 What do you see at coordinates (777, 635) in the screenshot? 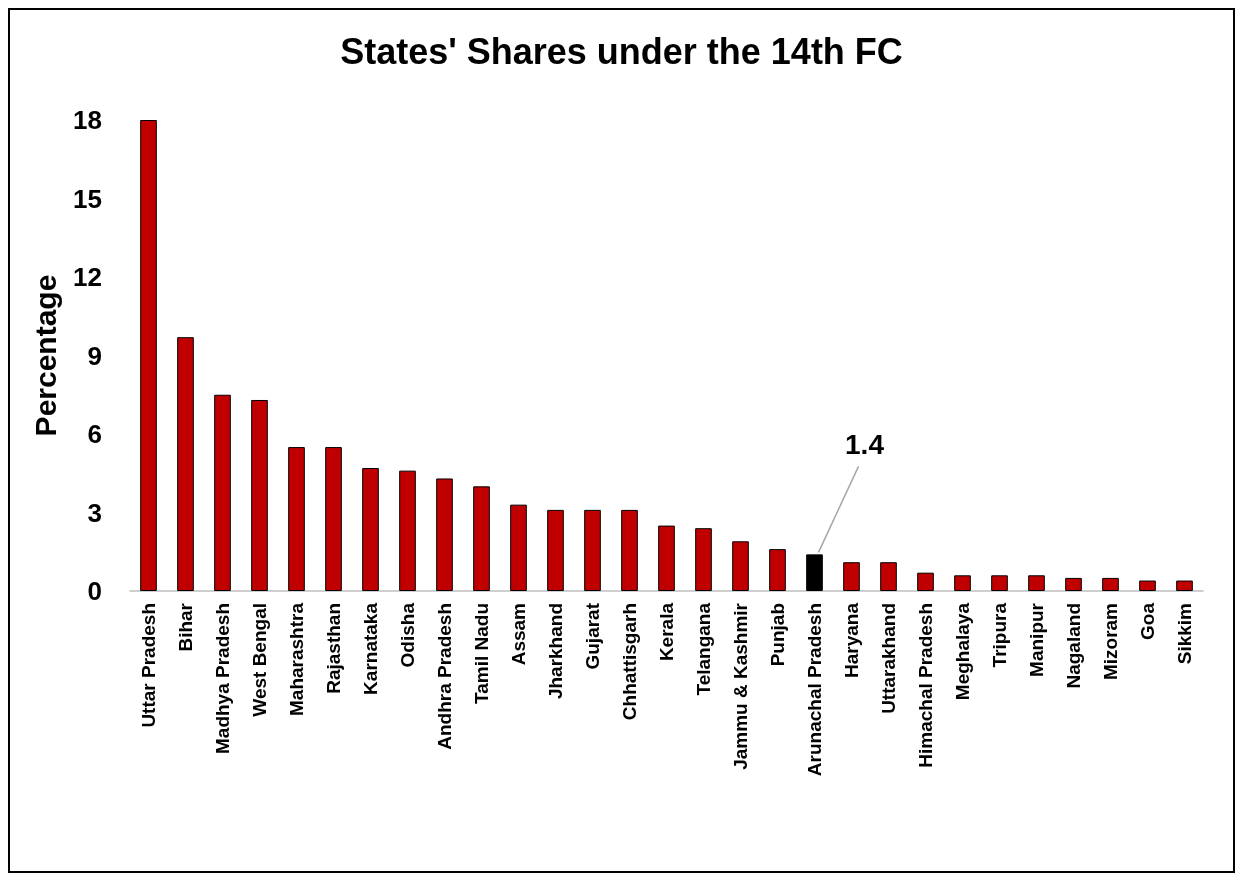
I see `x-tick-label: Punjab` at bounding box center [777, 635].